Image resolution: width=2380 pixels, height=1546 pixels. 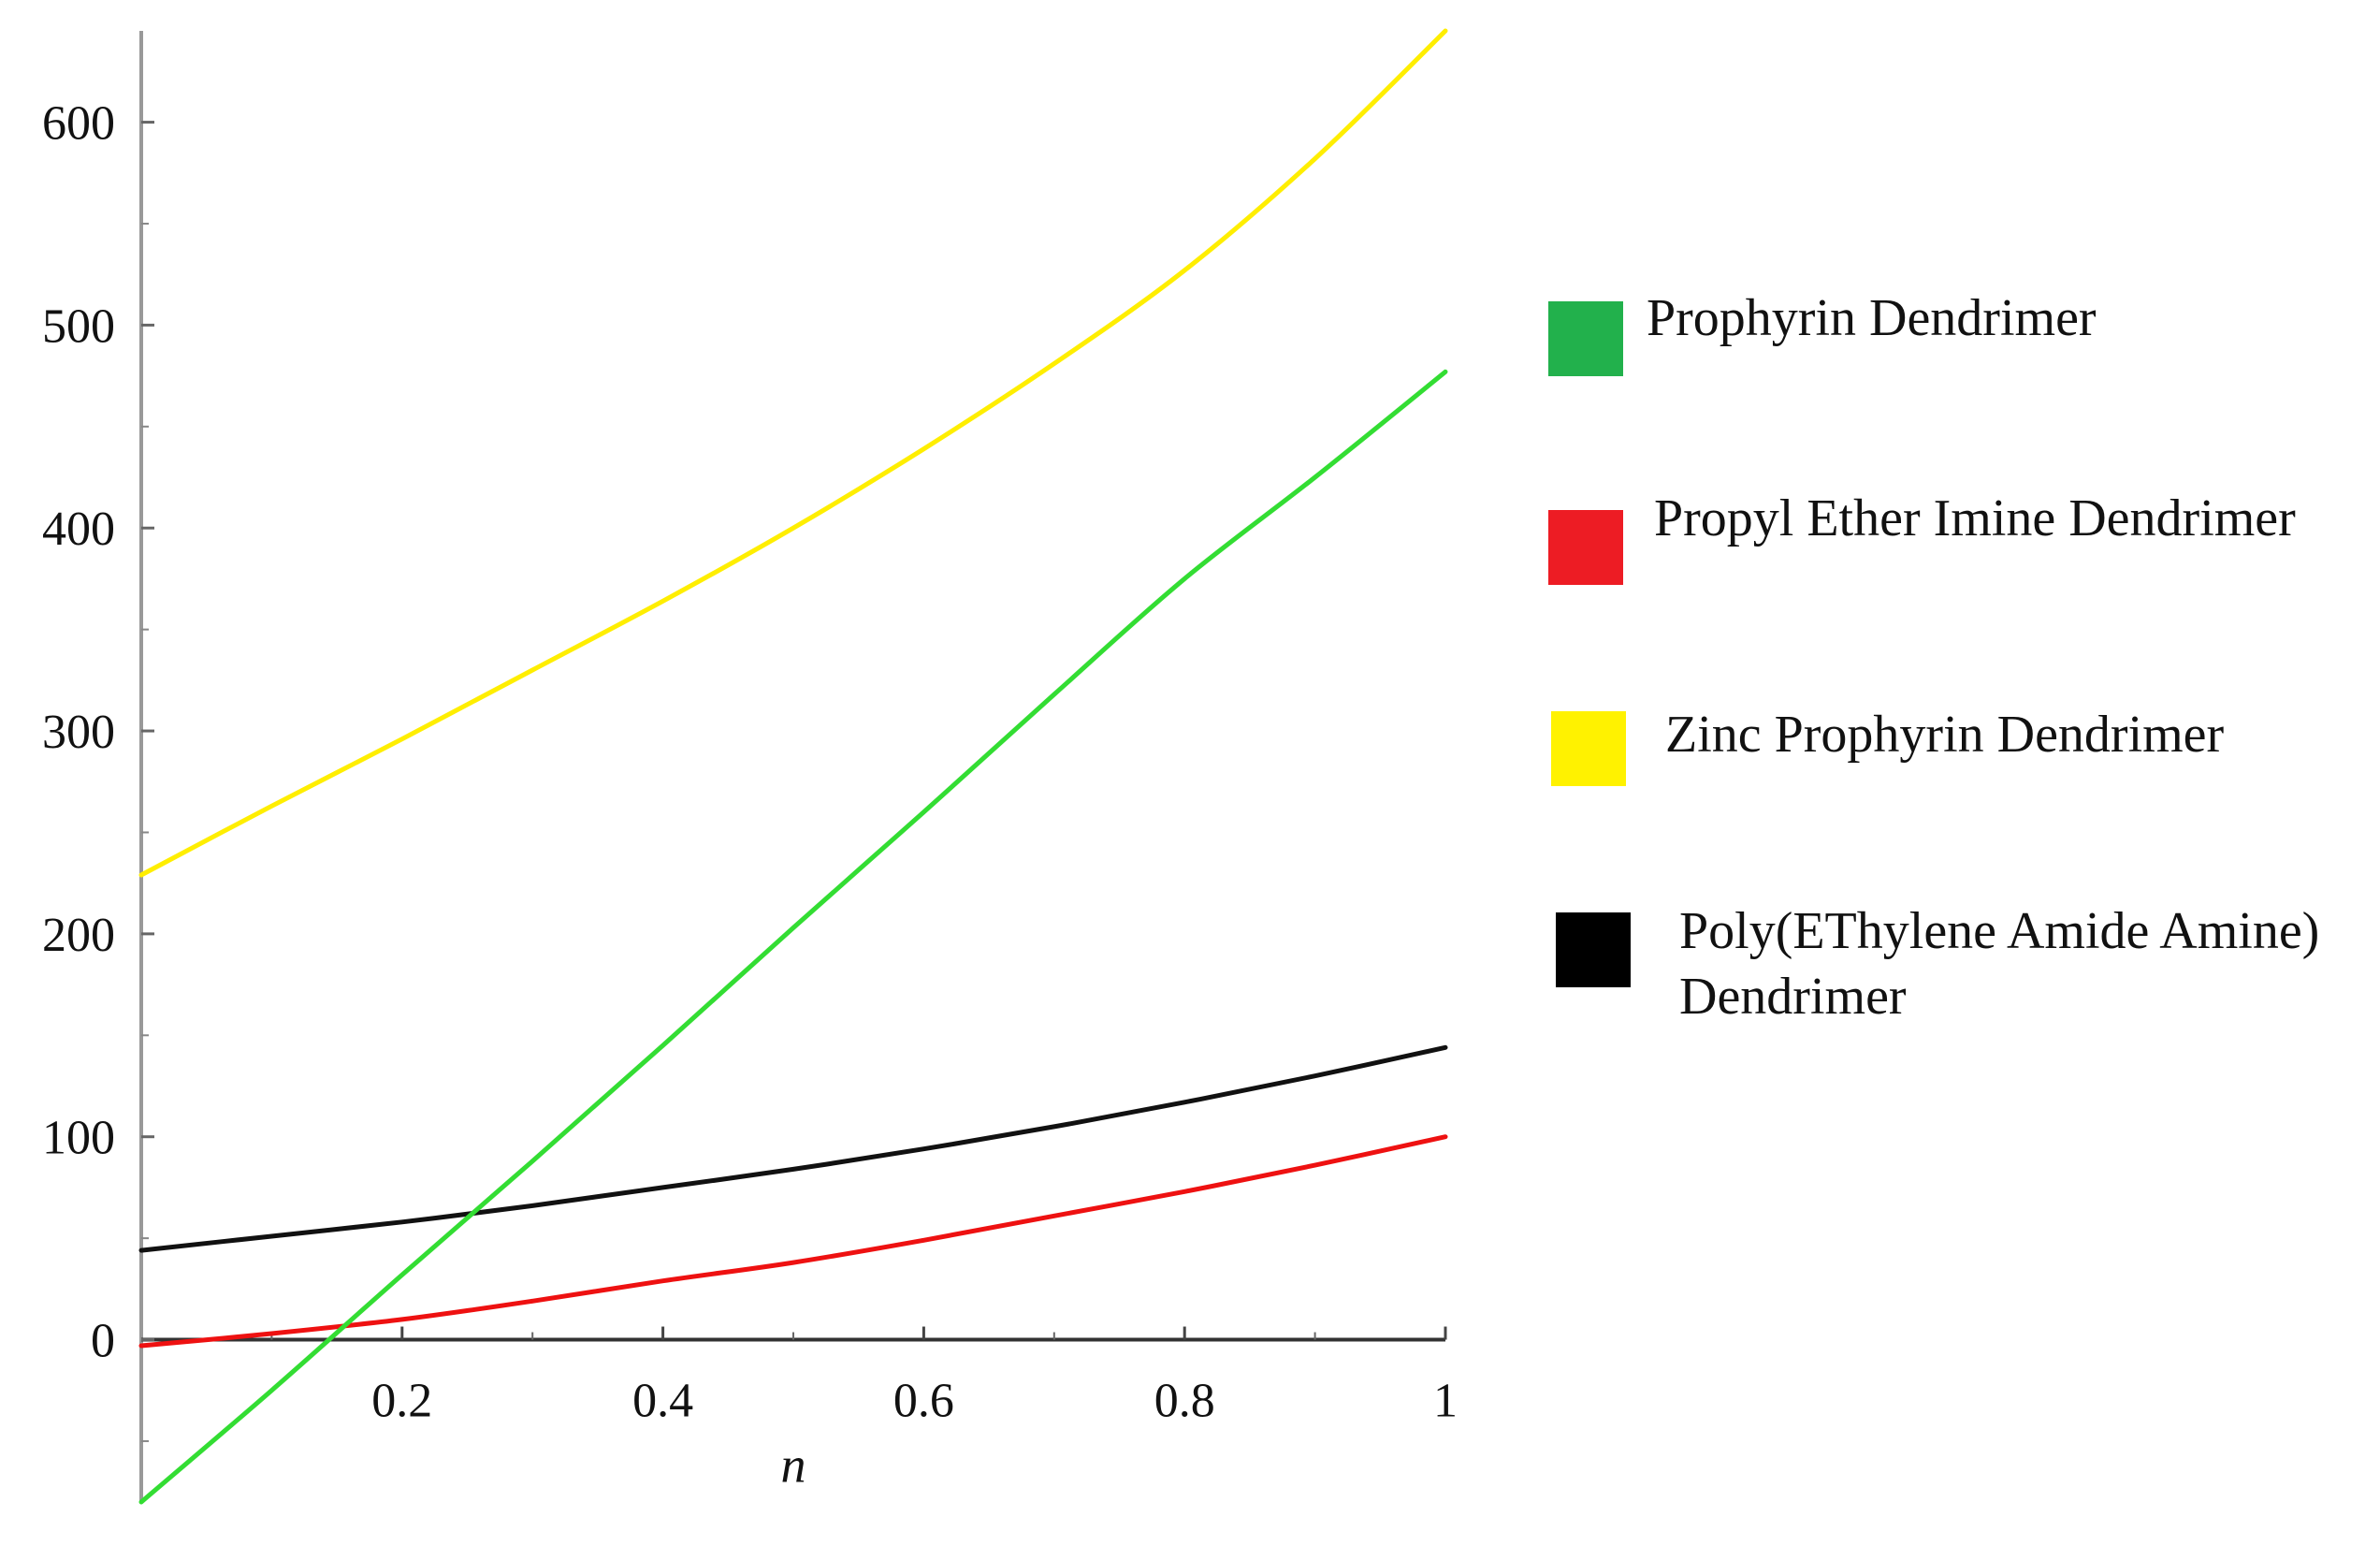 What do you see at coordinates (78, 732) in the screenshot?
I see `y-tick-label: 300` at bounding box center [78, 732].